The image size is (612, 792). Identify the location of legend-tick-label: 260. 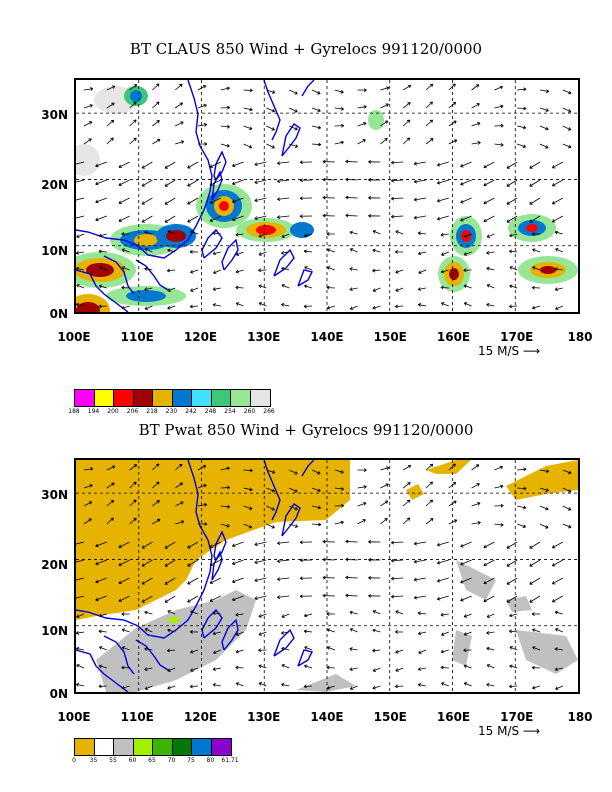
(249, 411).